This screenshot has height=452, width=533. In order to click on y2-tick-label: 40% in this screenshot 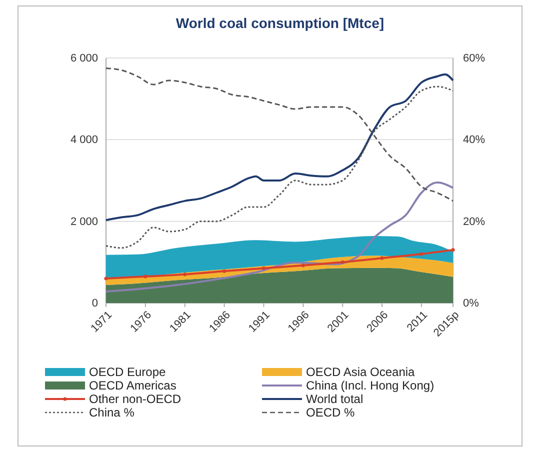, I will do `click(474, 140)`.